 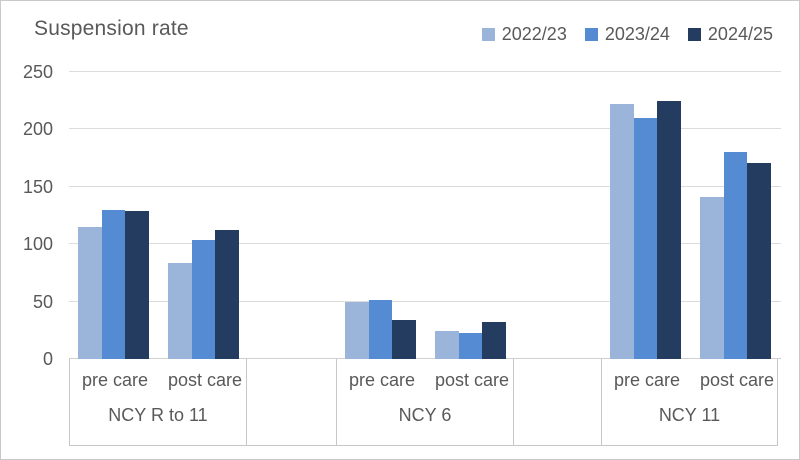 I want to click on axis-group-cell: pre care post care NCY 11, so click(x=689, y=402).